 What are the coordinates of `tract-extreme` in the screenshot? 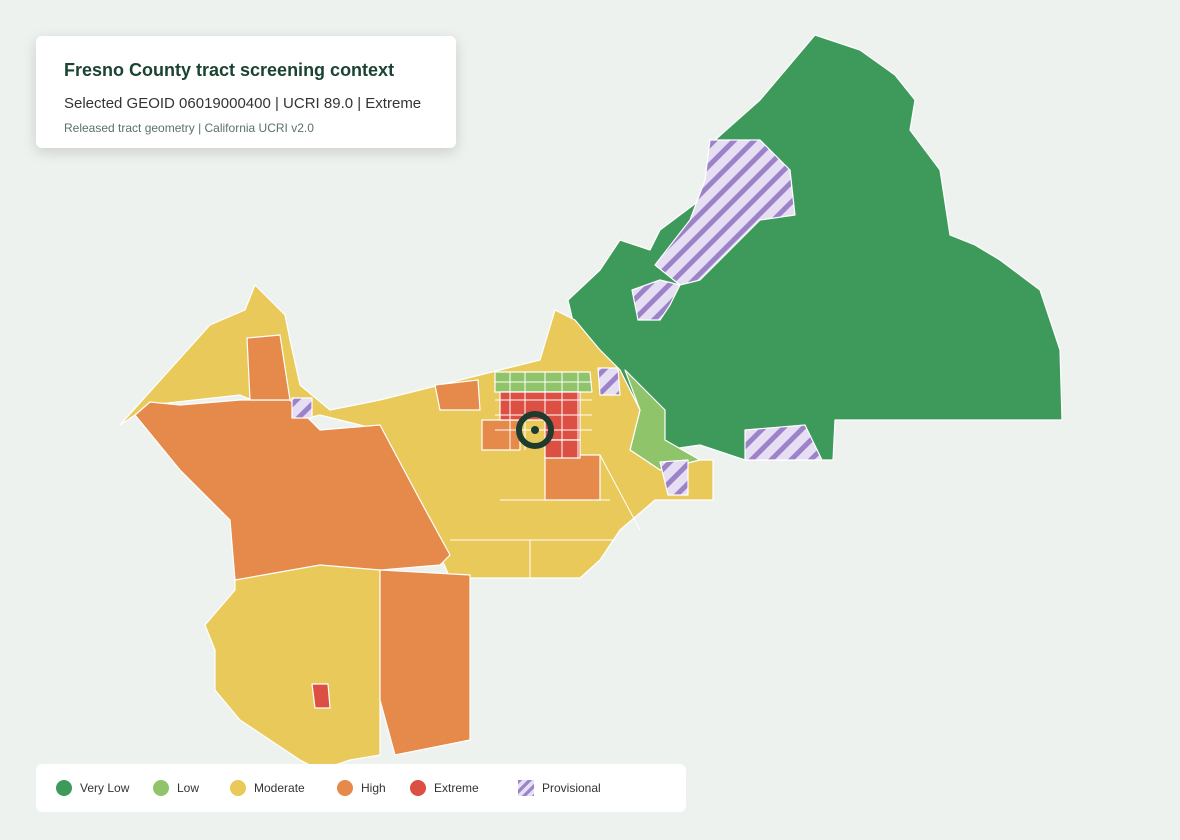 It's located at (321, 696).